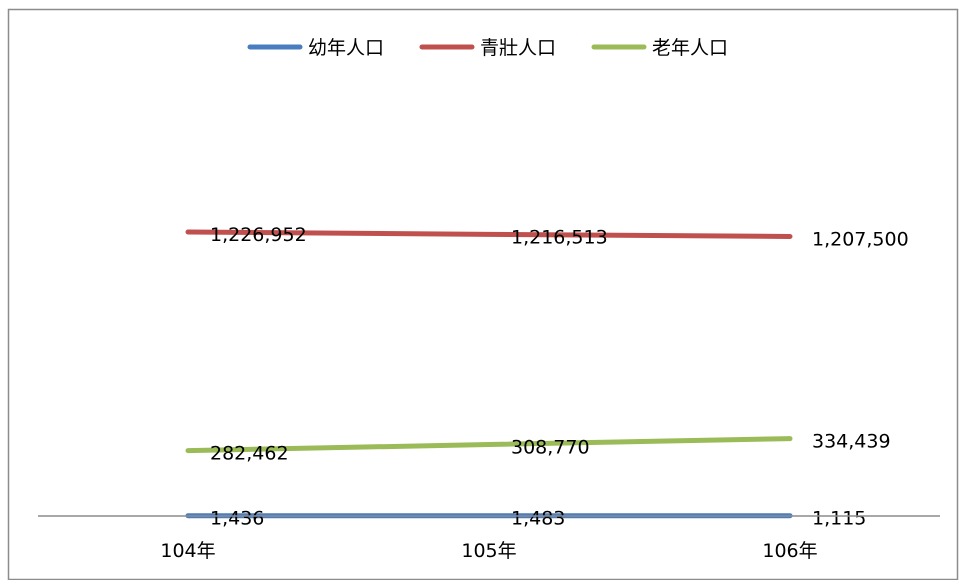 The image size is (959, 584). I want to click on x-tick-label: 106年, so click(789, 551).